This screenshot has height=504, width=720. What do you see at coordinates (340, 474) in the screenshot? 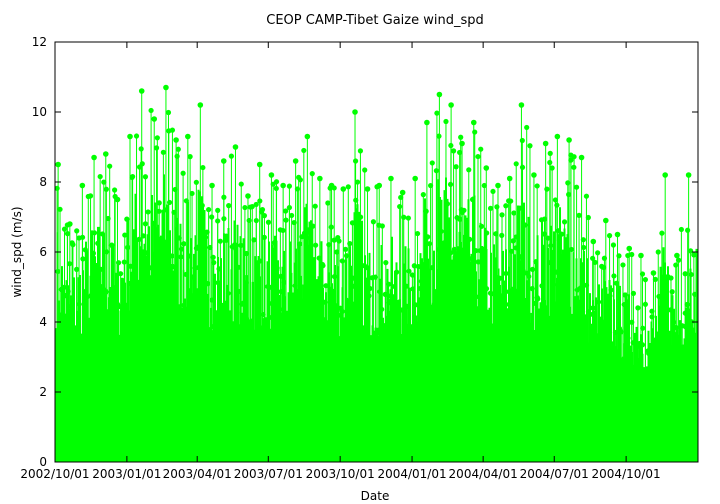
I see `x-tick-label: 2003/10/01` at bounding box center [340, 474].